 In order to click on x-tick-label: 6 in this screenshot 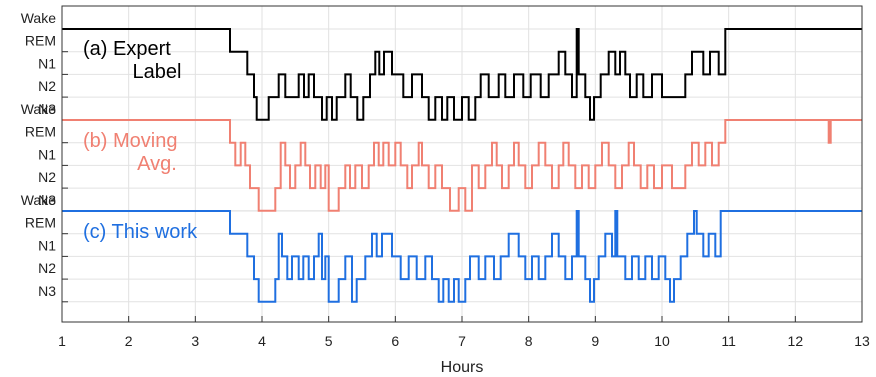, I will do `click(395, 341)`.